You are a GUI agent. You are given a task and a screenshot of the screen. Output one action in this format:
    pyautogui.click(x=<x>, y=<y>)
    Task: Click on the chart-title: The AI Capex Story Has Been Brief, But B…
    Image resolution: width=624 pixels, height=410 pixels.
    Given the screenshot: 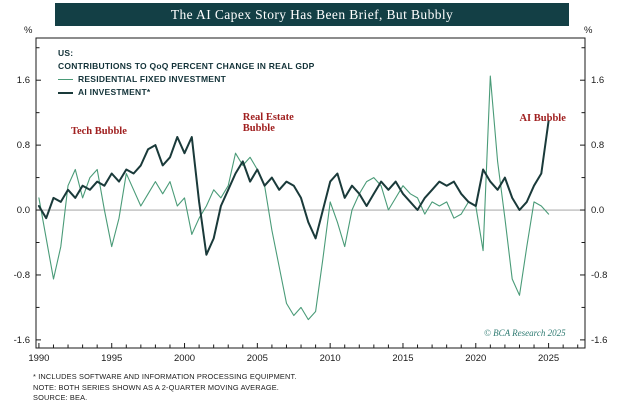 What is the action you would take?
    pyautogui.click(x=312, y=14)
    